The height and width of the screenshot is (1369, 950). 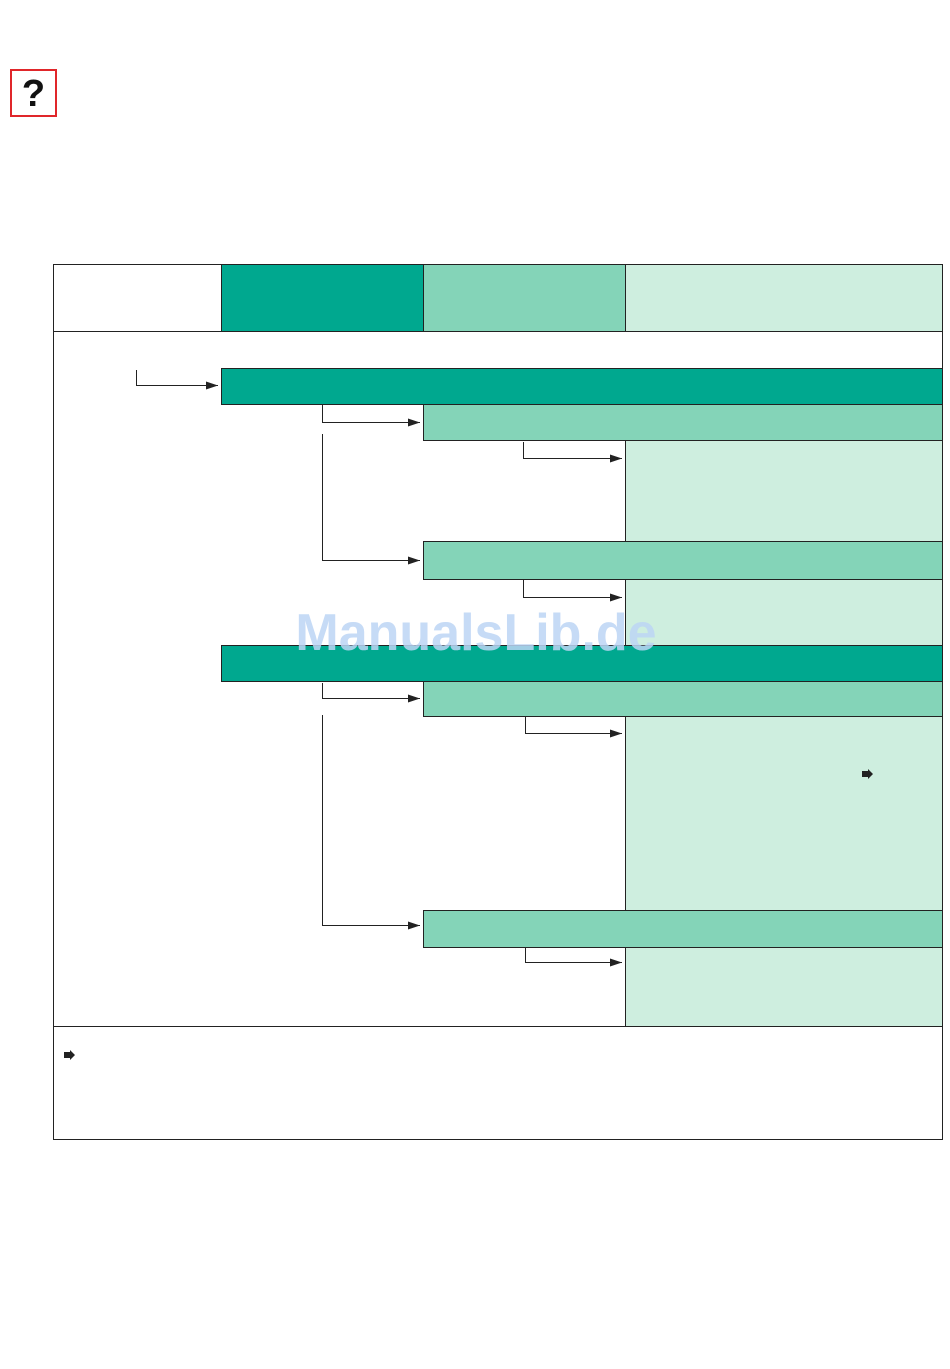 What do you see at coordinates (582, 386) in the screenshot?
I see `level-1-bar` at bounding box center [582, 386].